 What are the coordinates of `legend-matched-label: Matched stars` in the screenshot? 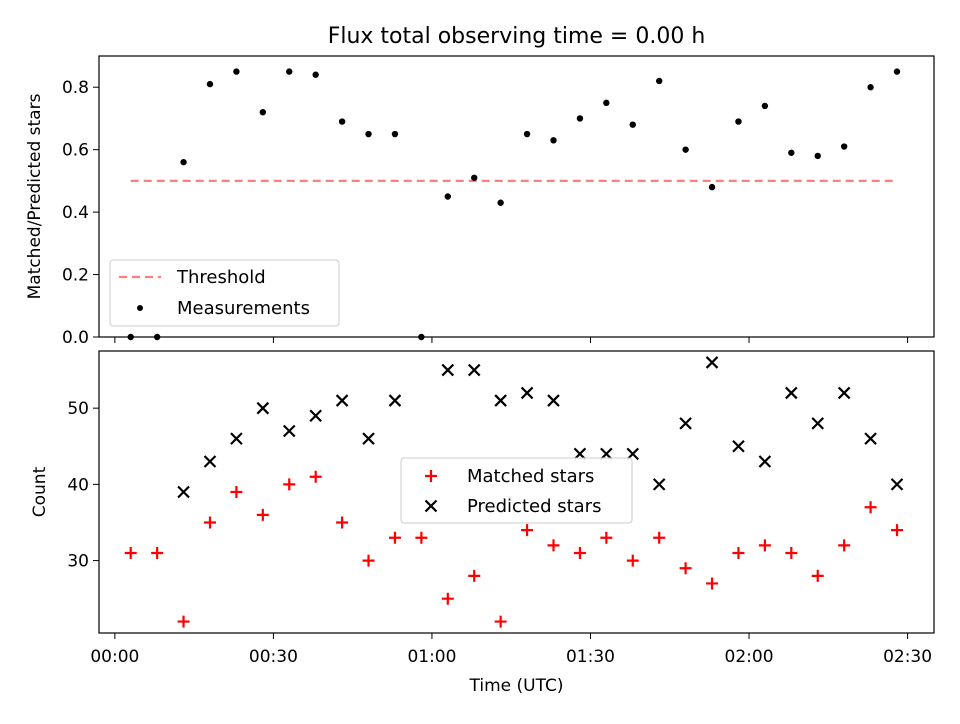 It's located at (530, 476).